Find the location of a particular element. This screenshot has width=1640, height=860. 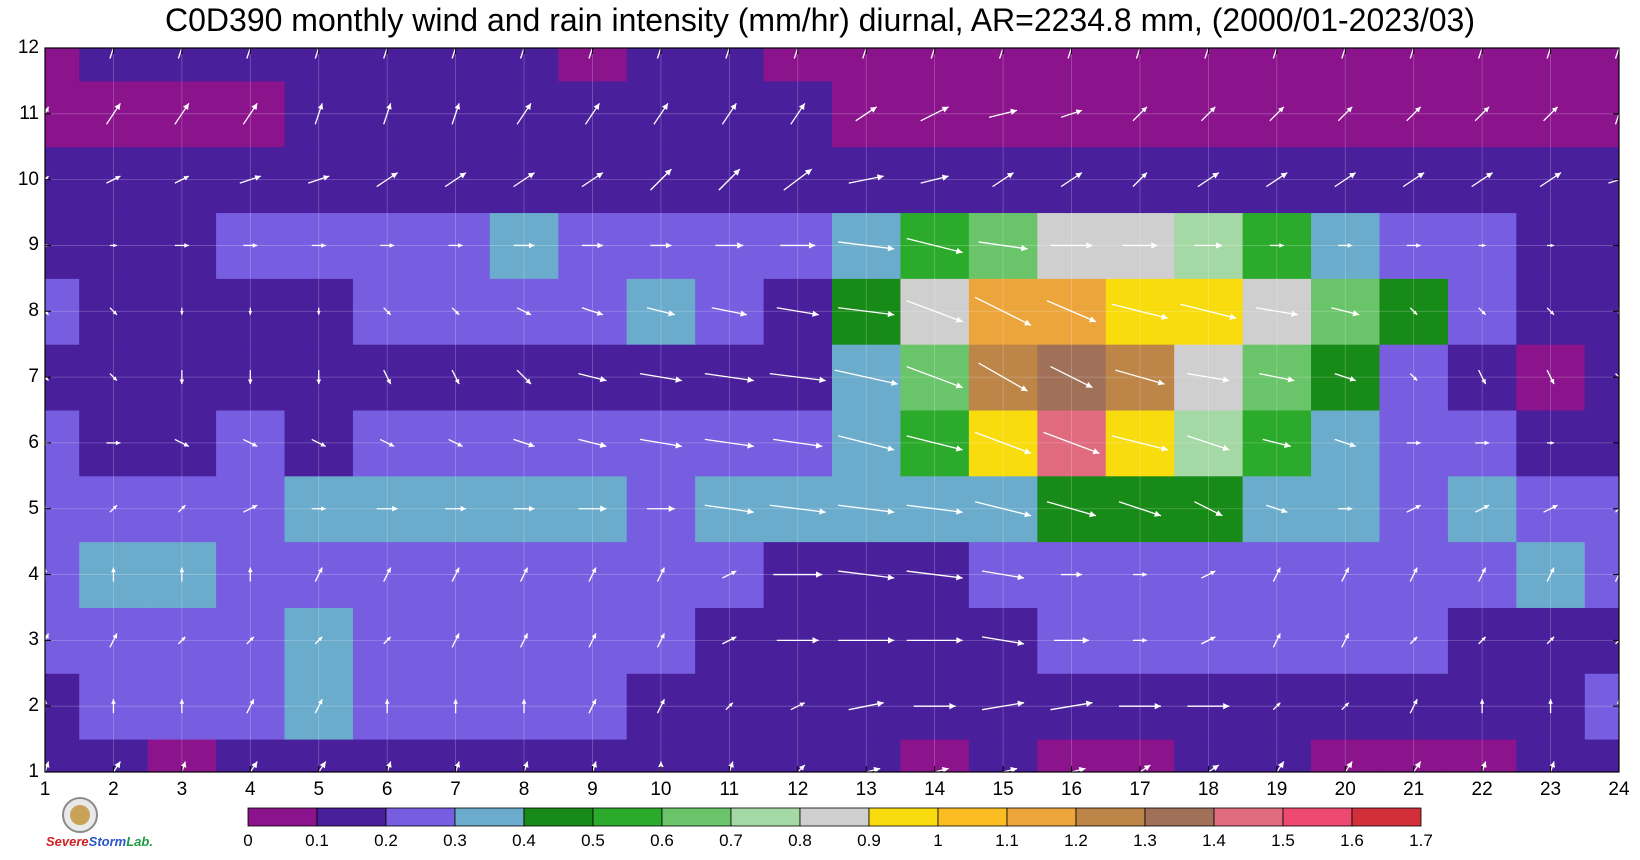

colorbar-label: 0.5 is located at coordinates (593, 840).